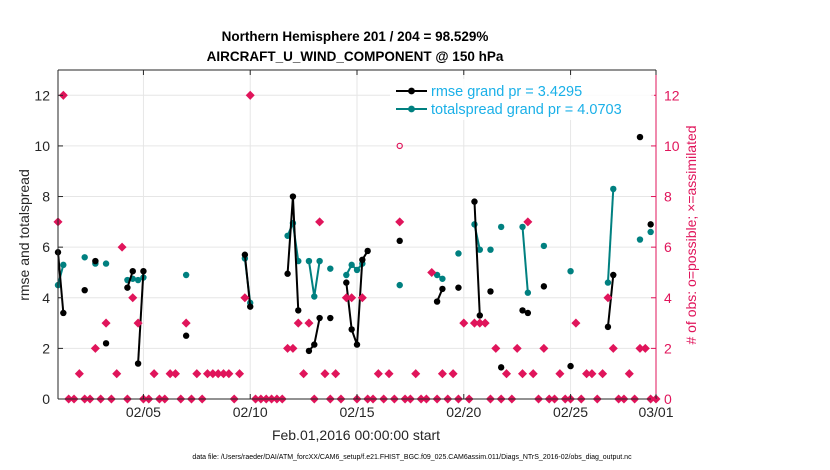 The image size is (830, 470). I want to click on y-tick-label-right: 12, so click(672, 95).